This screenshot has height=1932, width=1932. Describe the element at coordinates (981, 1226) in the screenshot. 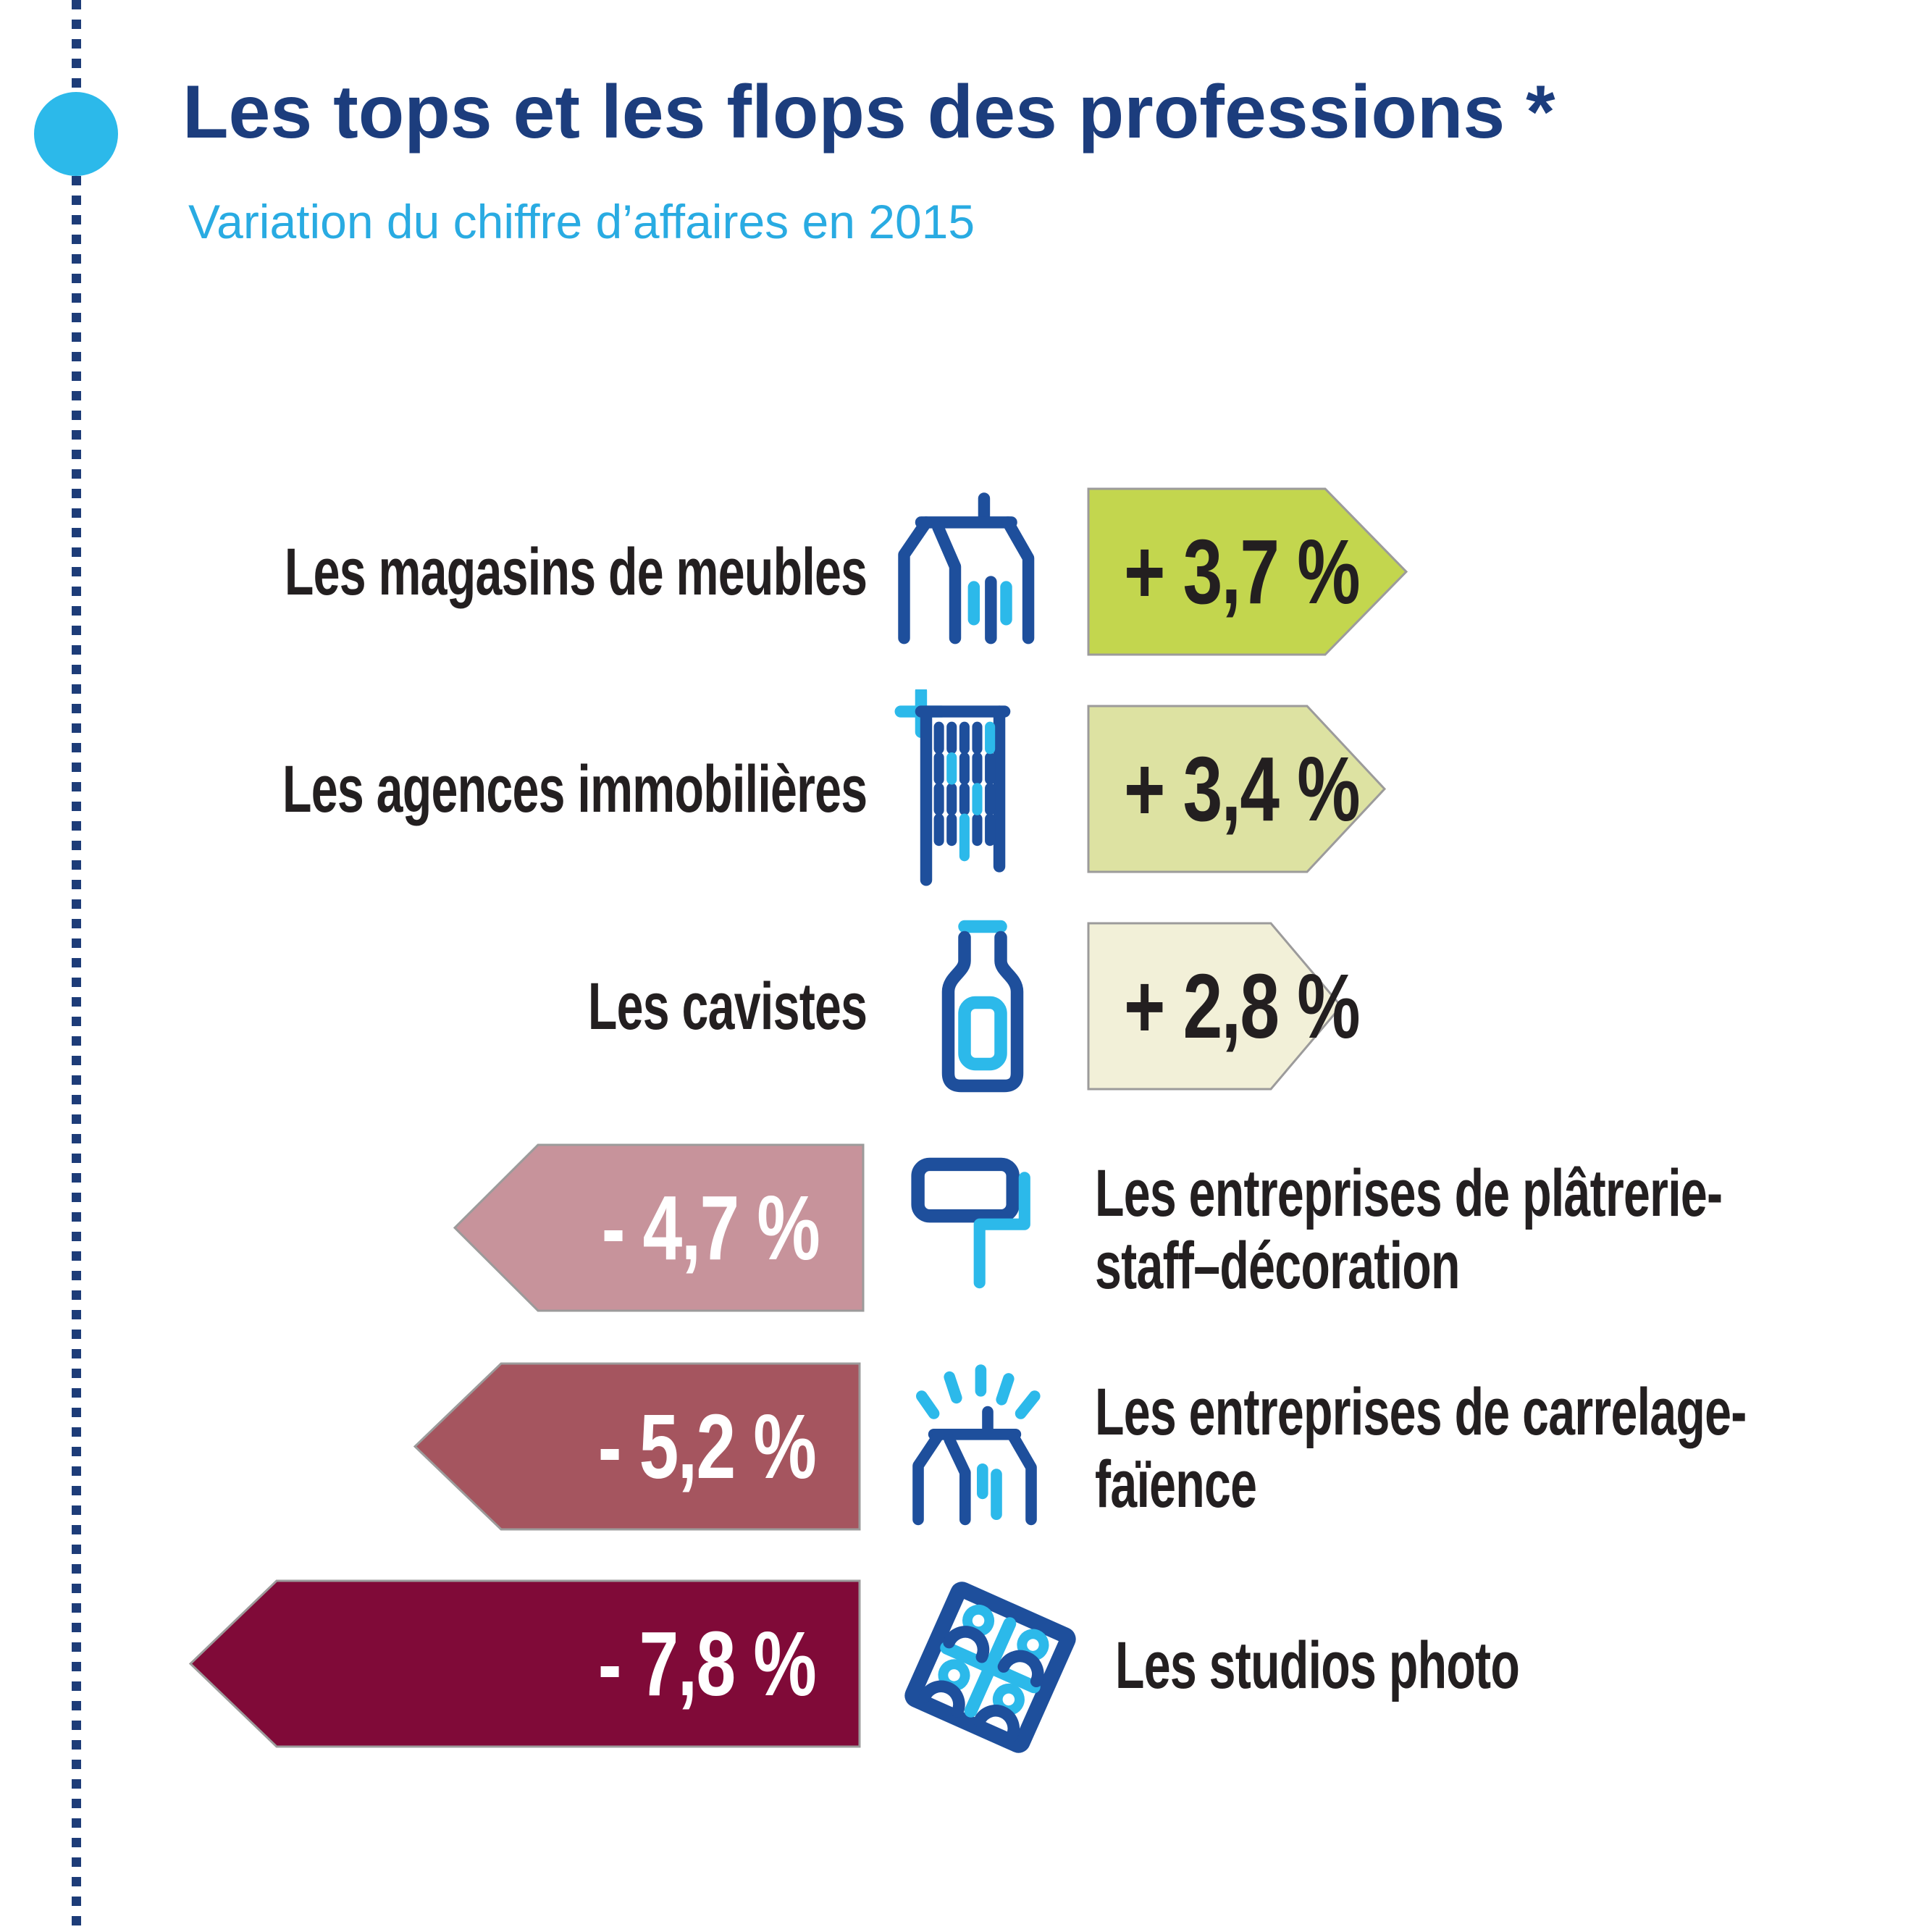

I see `paint-roller-icon` at that location.